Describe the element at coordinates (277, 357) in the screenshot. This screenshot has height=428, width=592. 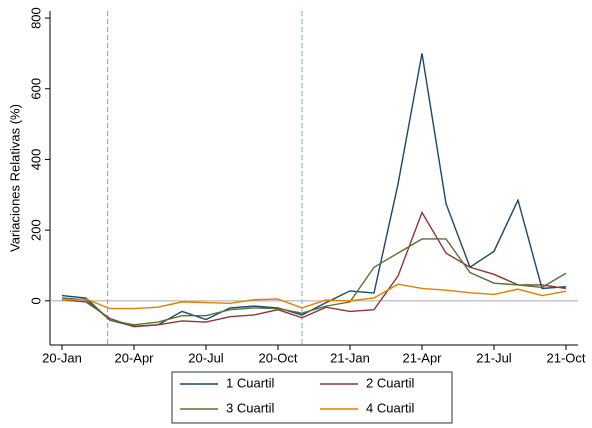
I see `x-tick-label: 20-Oct` at that location.